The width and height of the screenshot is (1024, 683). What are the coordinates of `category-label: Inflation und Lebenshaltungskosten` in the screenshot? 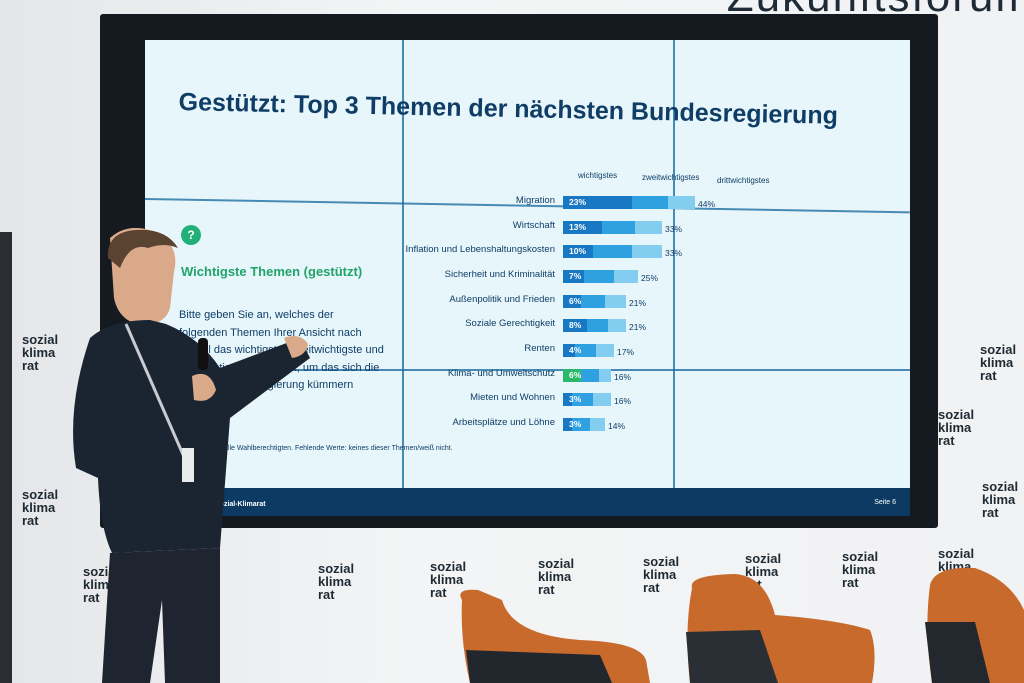 It's located at (480, 250).